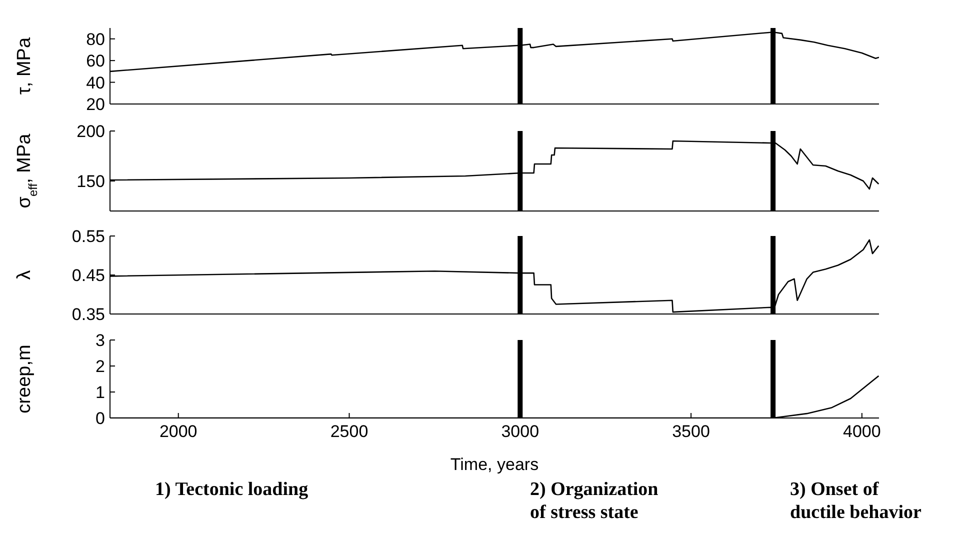 The height and width of the screenshot is (557, 972). Describe the element at coordinates (100, 340) in the screenshot. I see `y-tick-label: 3` at that location.